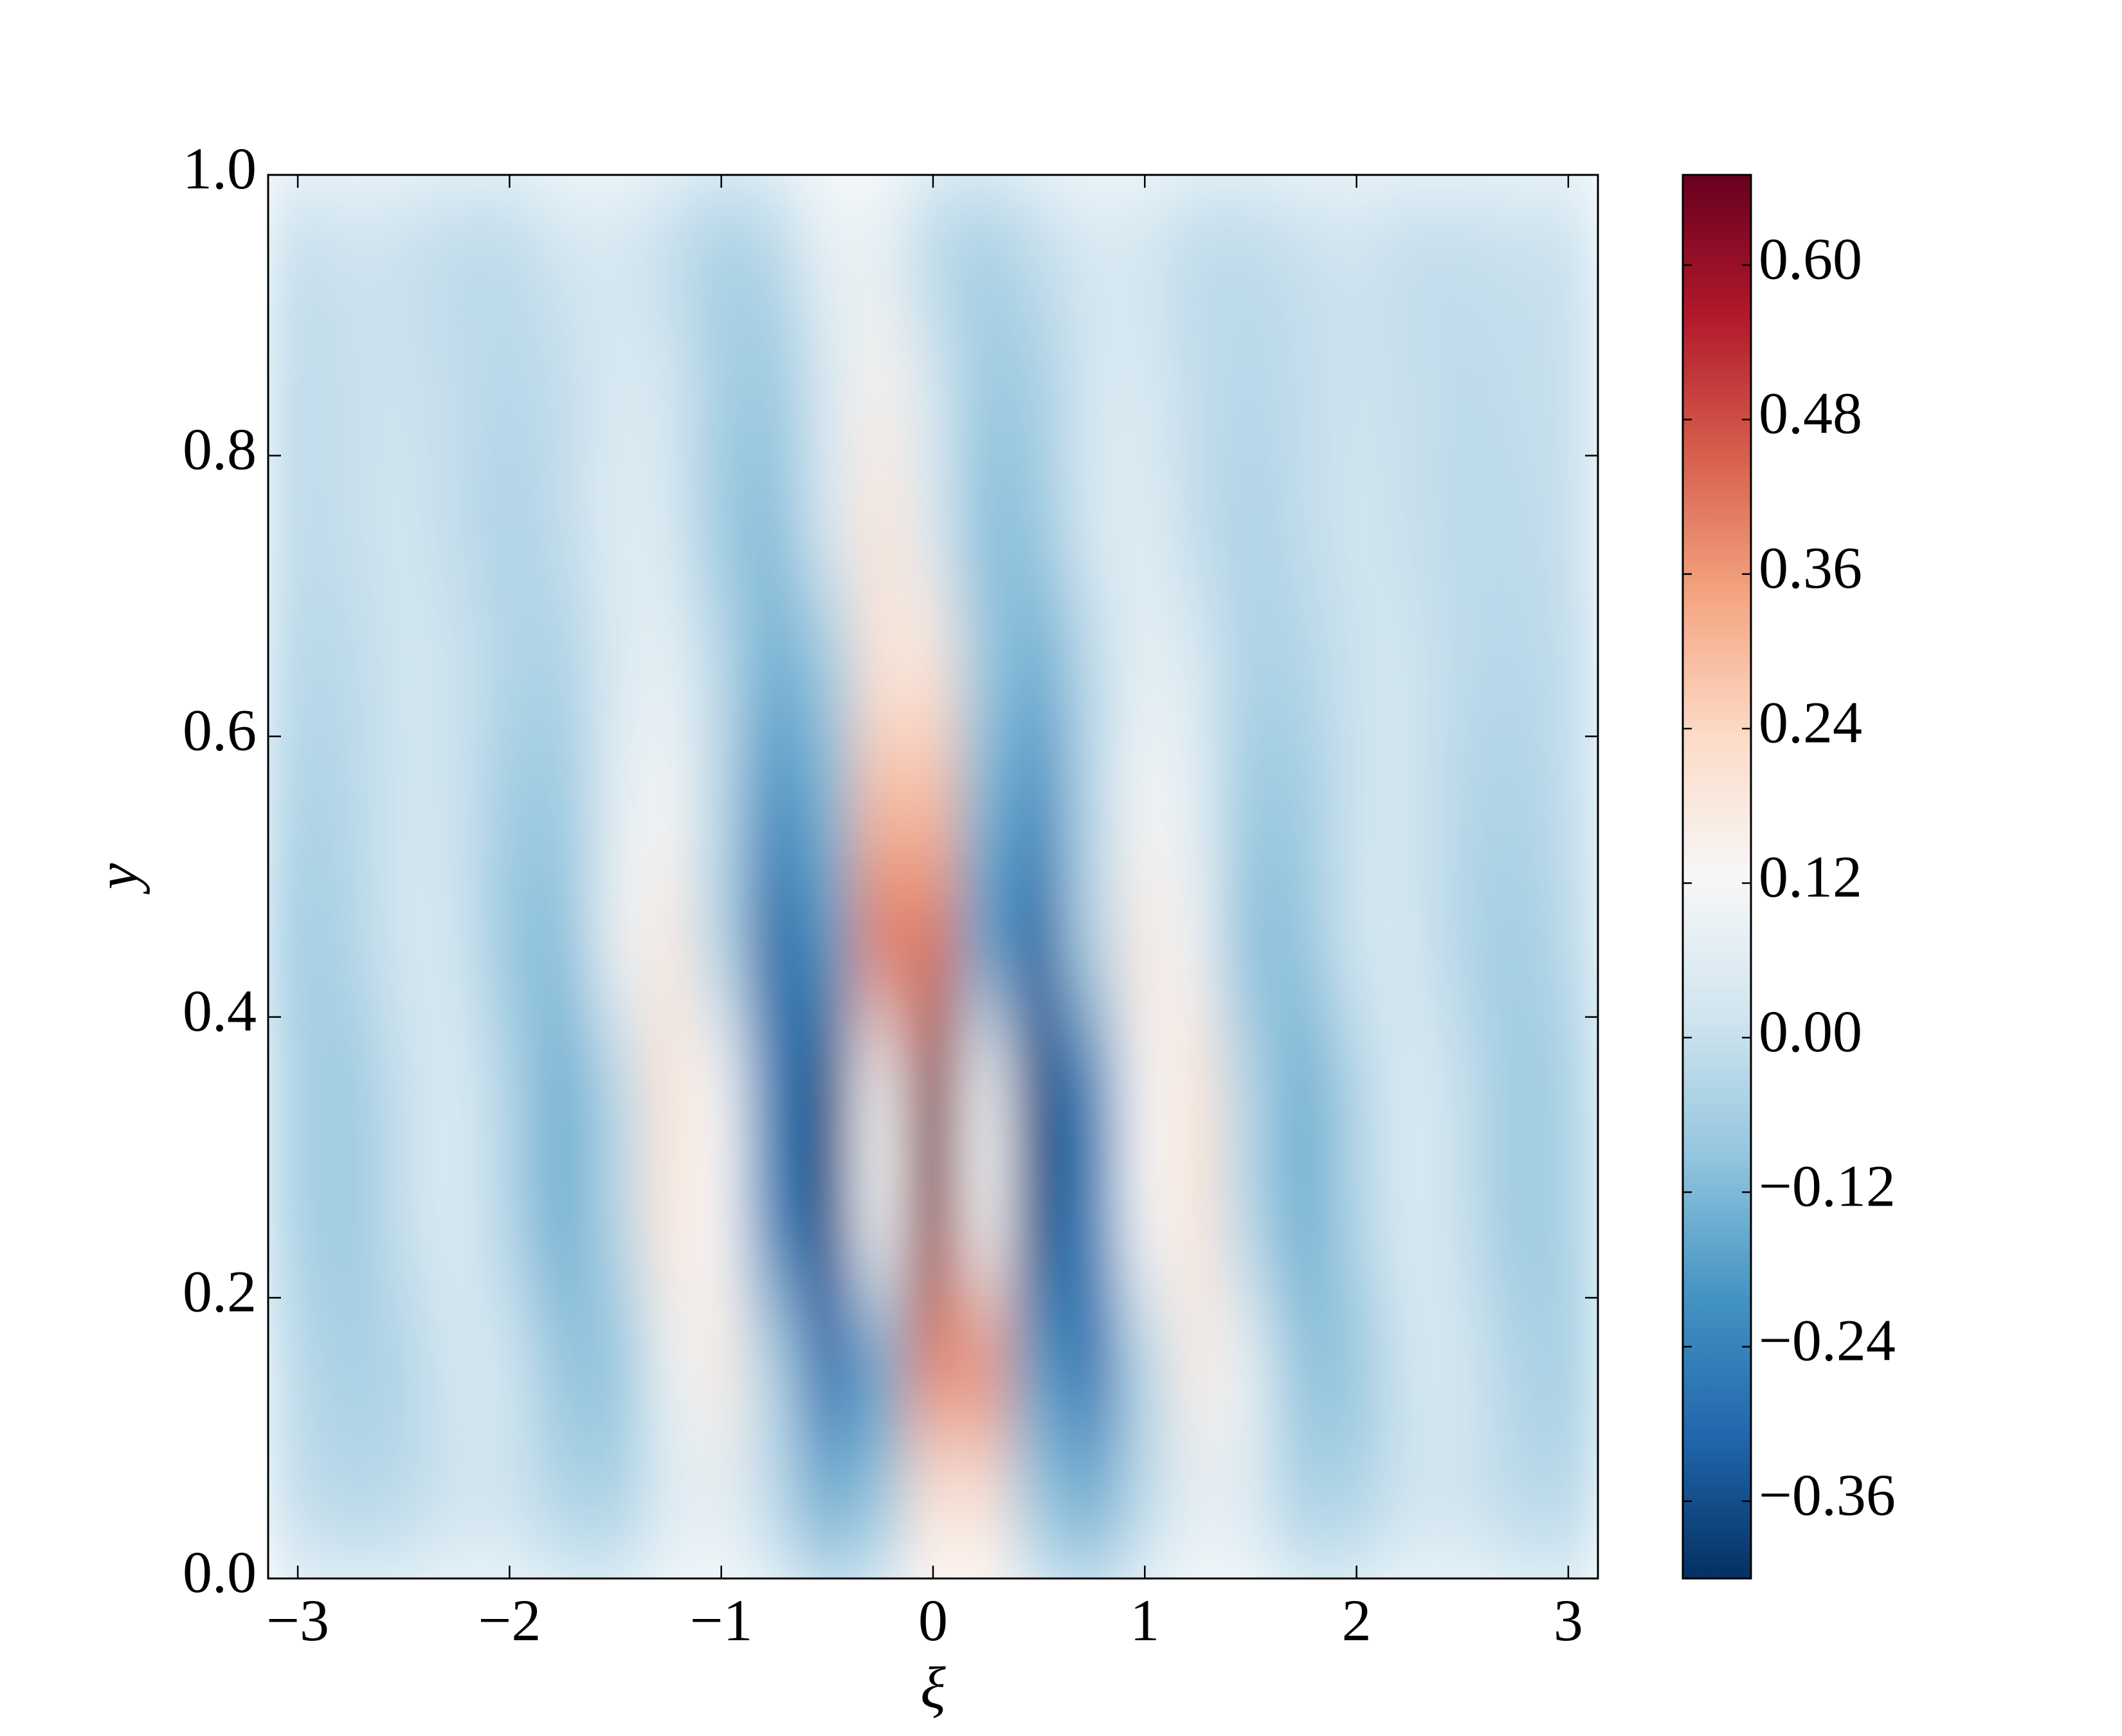 The height and width of the screenshot is (1736, 2122). I want to click on colorbar-tick-label: 0.48, so click(1810, 413).